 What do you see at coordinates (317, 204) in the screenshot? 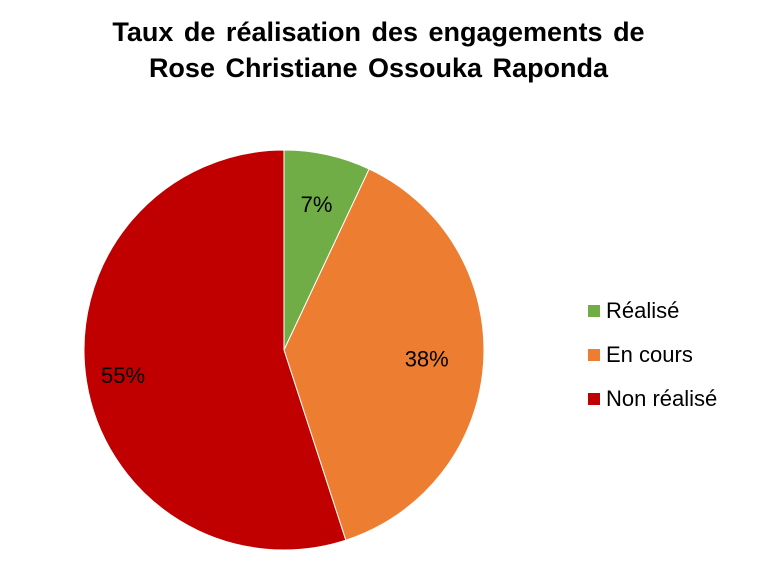
I see `data-label-realise: 7%` at bounding box center [317, 204].